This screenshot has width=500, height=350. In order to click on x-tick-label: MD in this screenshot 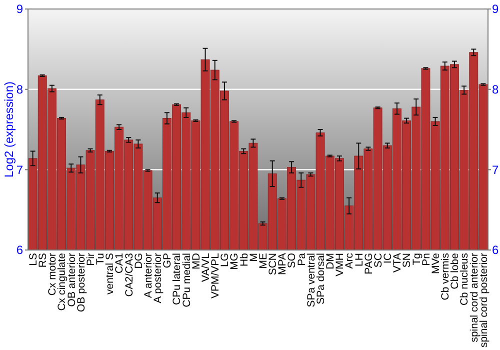, I will do `click(196, 261)`.